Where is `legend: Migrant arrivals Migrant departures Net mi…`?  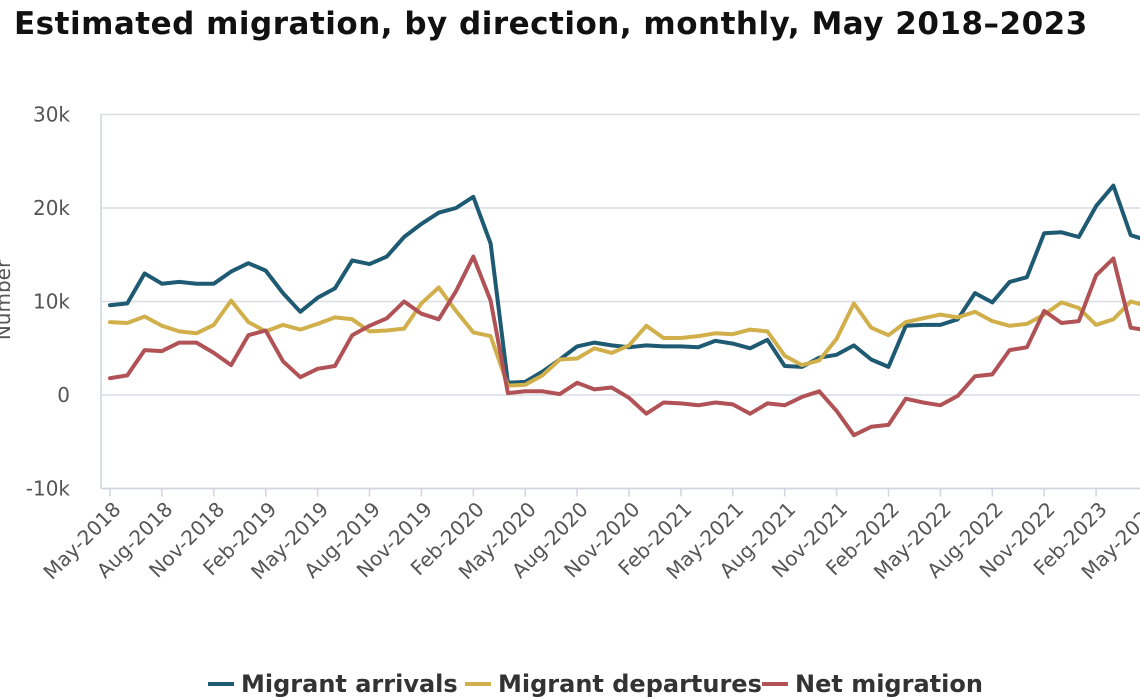 legend: Migrant arrivals Migrant departures Net mi… is located at coordinates (595, 684).